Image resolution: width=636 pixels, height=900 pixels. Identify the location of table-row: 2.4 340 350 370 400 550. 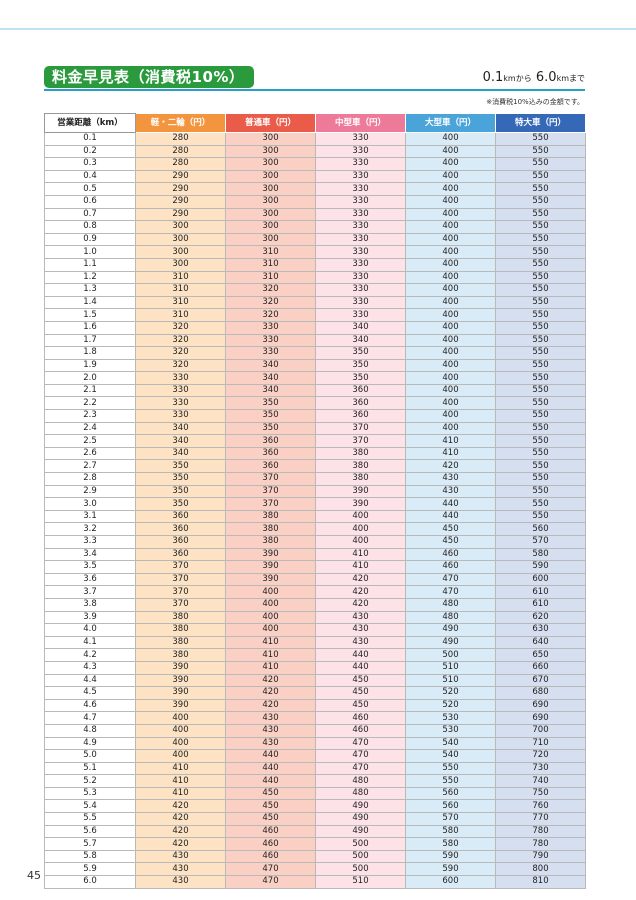
(315, 428).